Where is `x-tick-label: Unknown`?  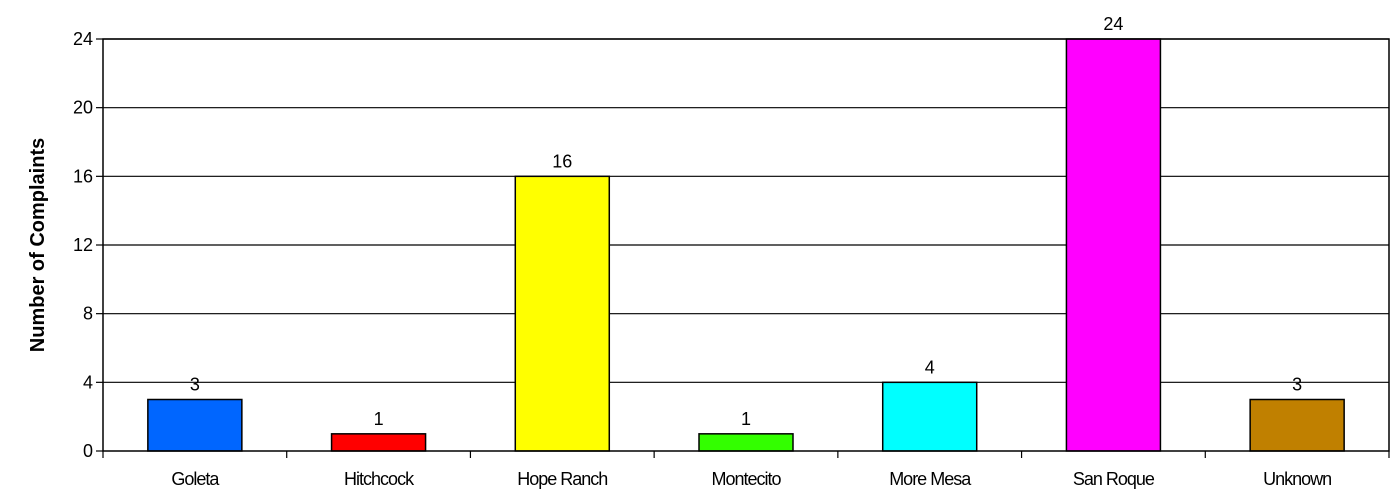 x-tick-label: Unknown is located at coordinates (1297, 479).